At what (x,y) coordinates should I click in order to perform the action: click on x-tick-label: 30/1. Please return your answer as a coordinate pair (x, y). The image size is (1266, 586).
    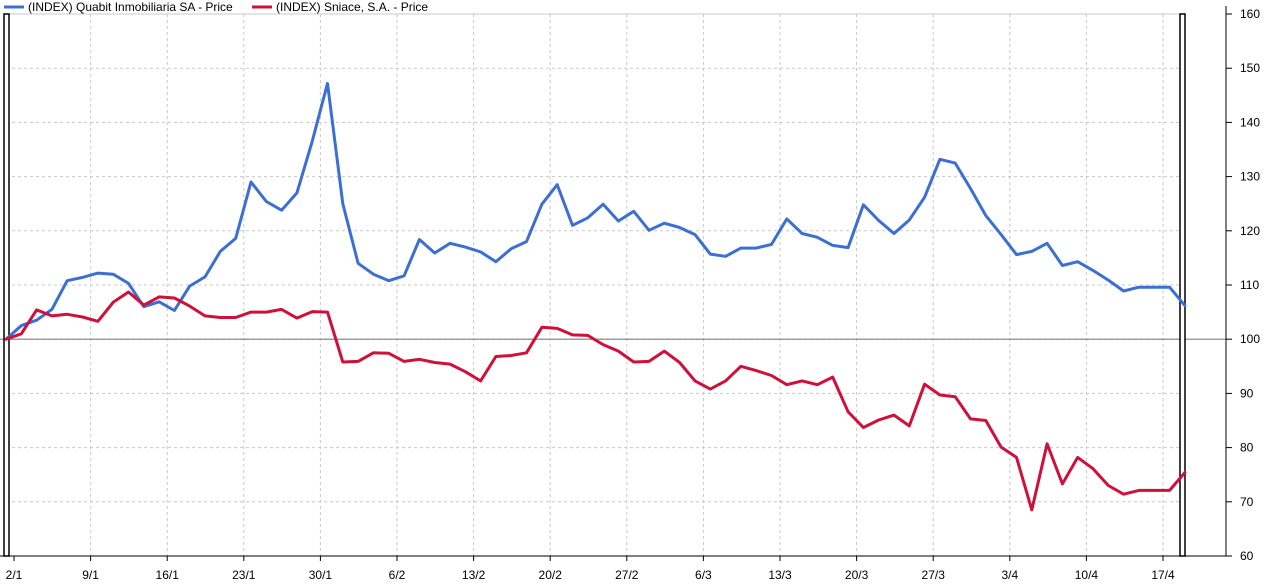
    Looking at the image, I should click on (321, 575).